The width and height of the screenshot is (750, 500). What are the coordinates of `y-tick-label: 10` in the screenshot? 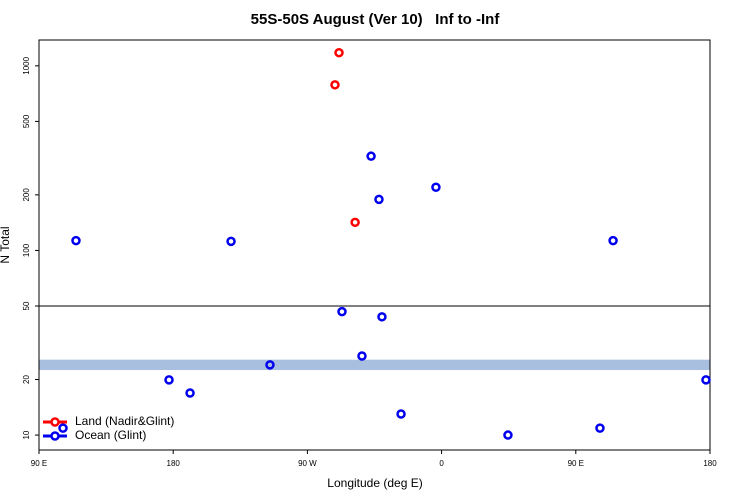 It's located at (26, 434).